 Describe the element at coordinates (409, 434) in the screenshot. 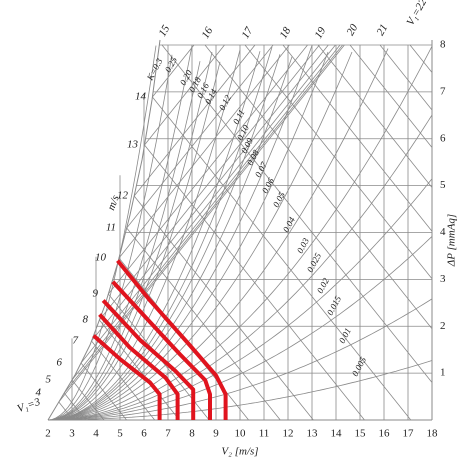

I see `x-tick-label: 17` at that location.